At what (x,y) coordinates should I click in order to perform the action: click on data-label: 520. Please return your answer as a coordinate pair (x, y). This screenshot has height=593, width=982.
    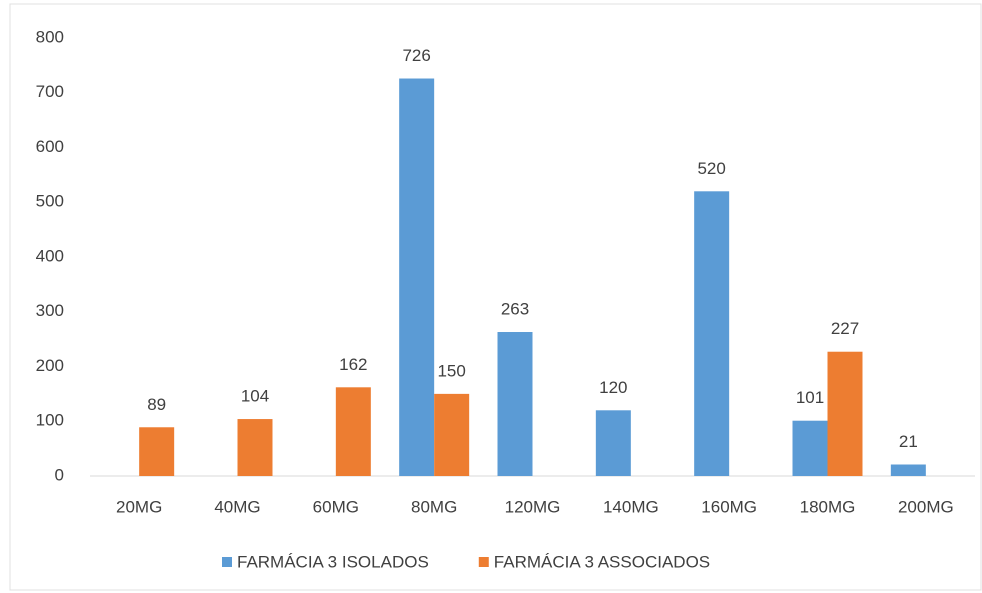
    Looking at the image, I should click on (711, 168).